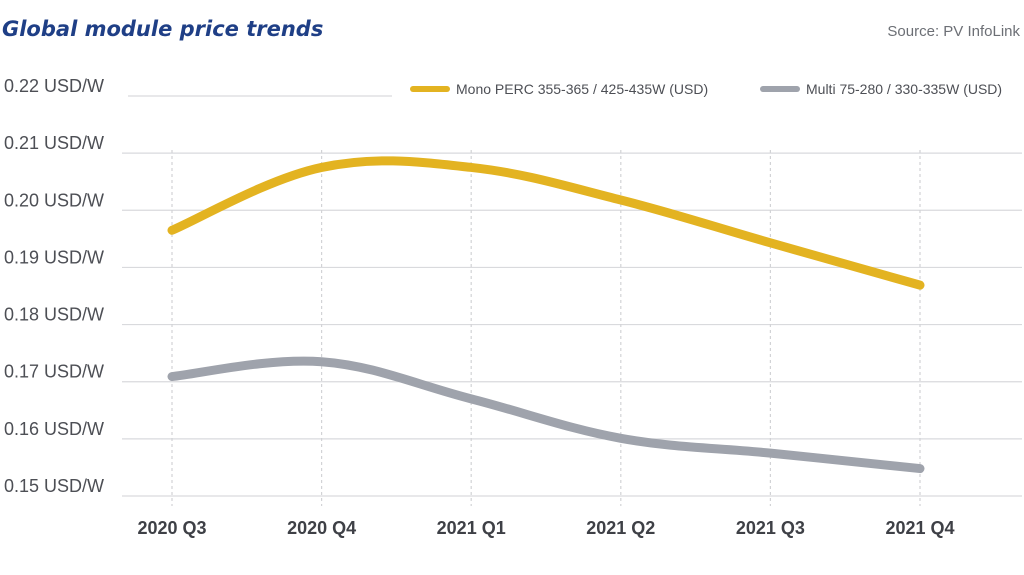  Describe the element at coordinates (904, 89) in the screenshot. I see `legend-label-multi: Multi 75-280 / 330-335W (USD)` at that location.